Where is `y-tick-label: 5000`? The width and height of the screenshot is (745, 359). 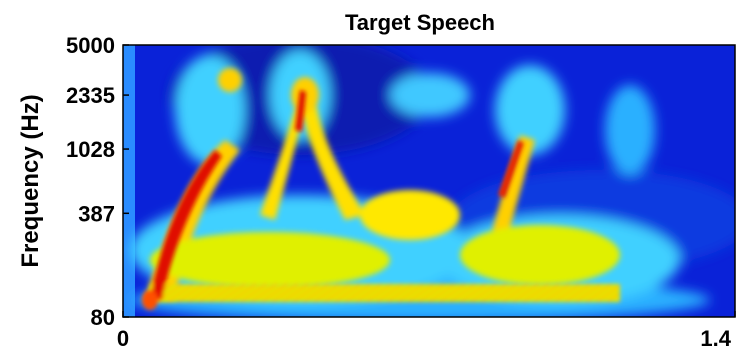
y-tick-label: 5000 is located at coordinates (90, 45).